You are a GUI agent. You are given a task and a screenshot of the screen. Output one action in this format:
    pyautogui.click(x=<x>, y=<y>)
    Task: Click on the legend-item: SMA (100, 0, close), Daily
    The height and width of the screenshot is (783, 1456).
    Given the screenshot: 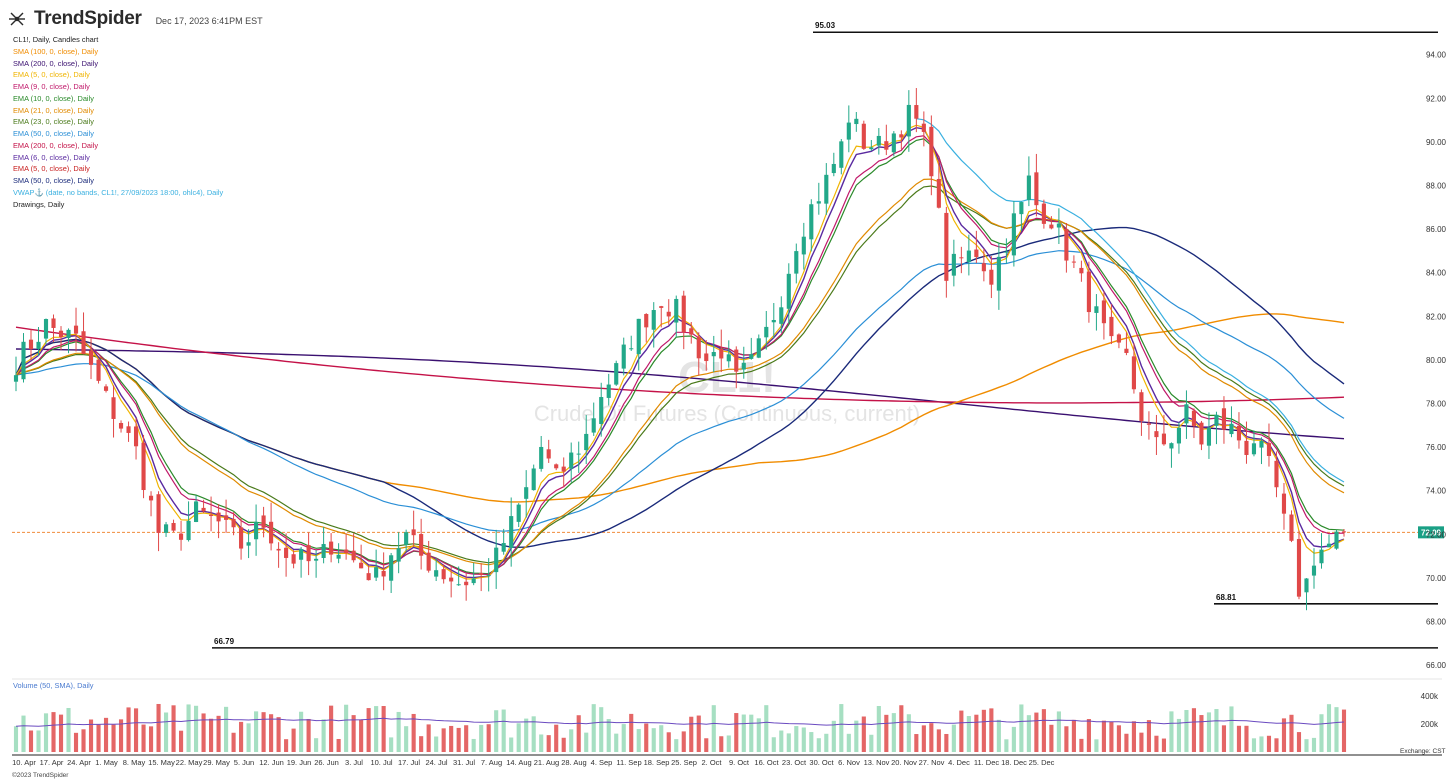 What is the action you would take?
    pyautogui.click(x=56, y=51)
    